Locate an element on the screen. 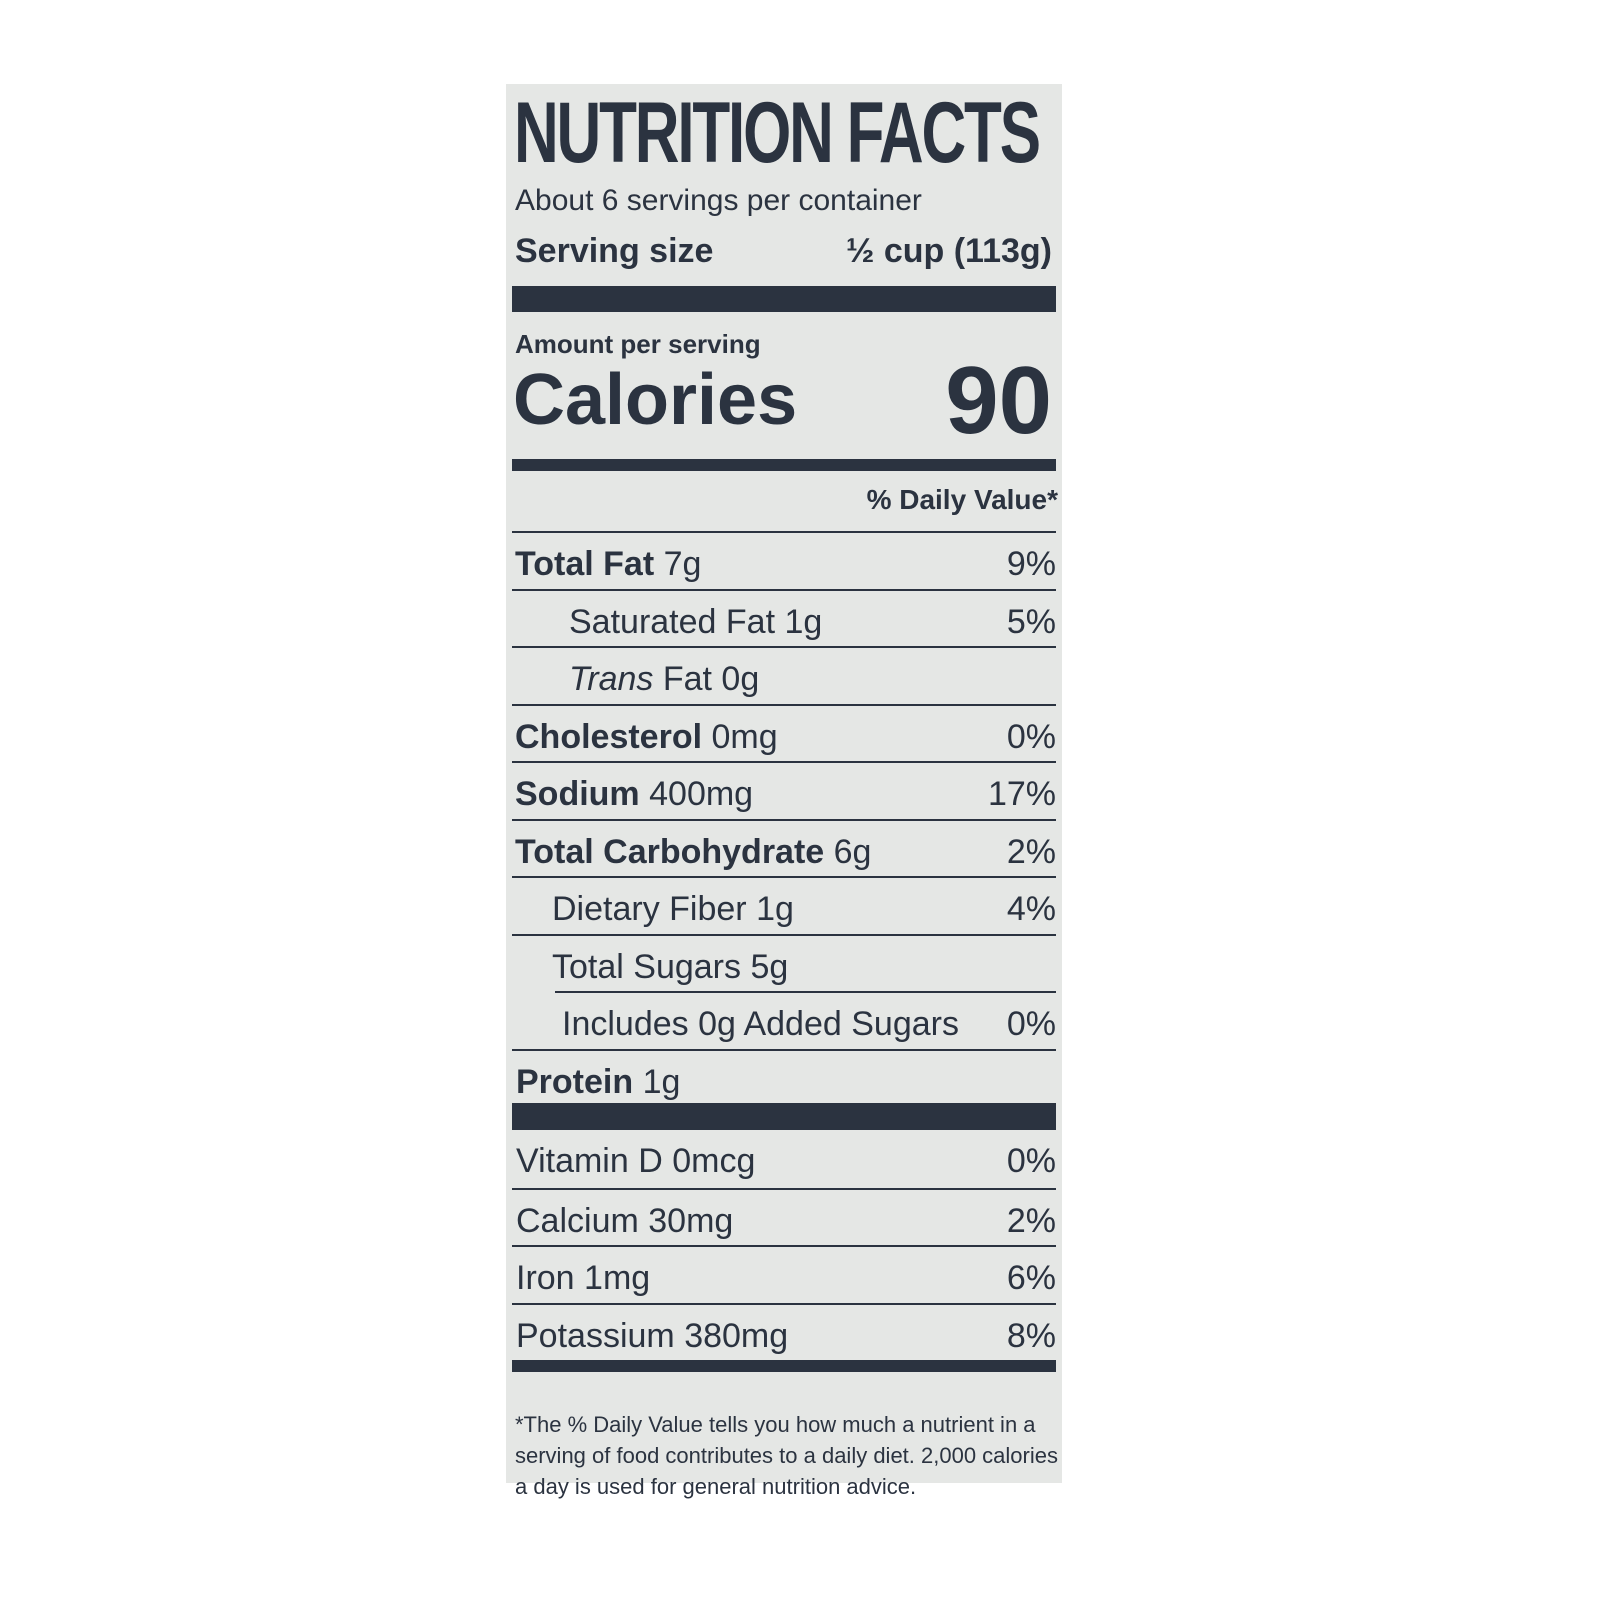 The width and height of the screenshot is (1600, 1600). nutrient-row-trans-fat: Trans Fat 0g is located at coordinates (784, 675).